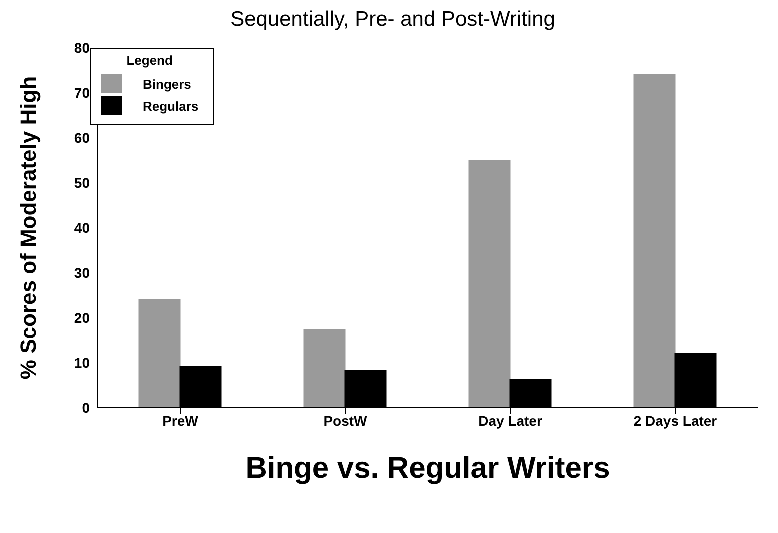 The height and width of the screenshot is (533, 778). What do you see at coordinates (150, 60) in the screenshot?
I see `legend-title: Legend` at bounding box center [150, 60].